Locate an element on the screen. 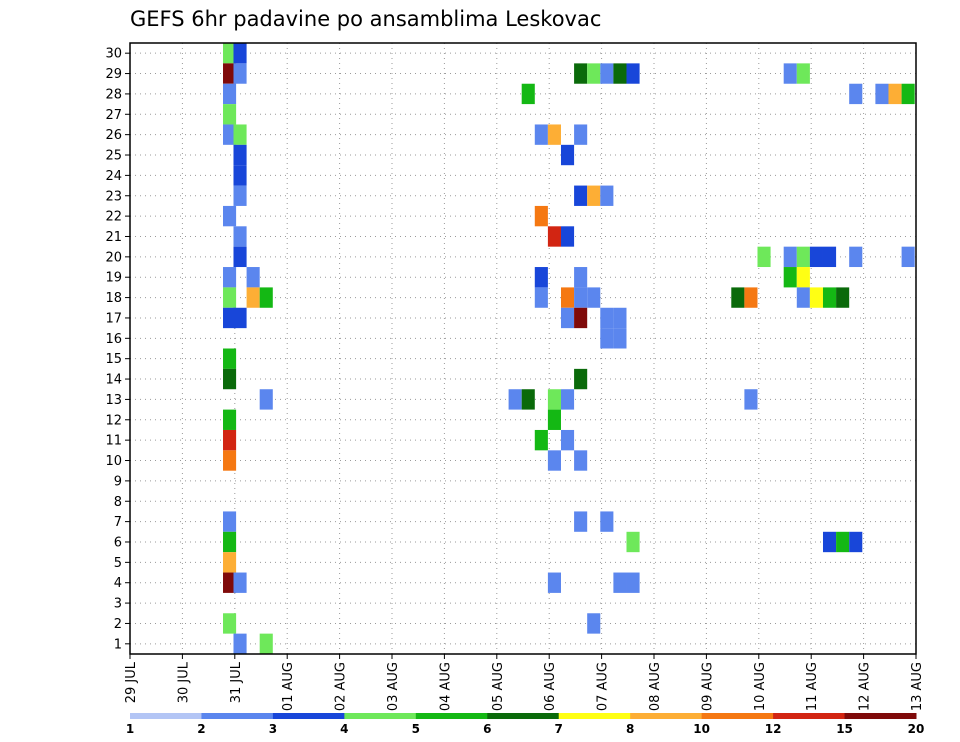  colorbar-label: 4 is located at coordinates (344, 729).